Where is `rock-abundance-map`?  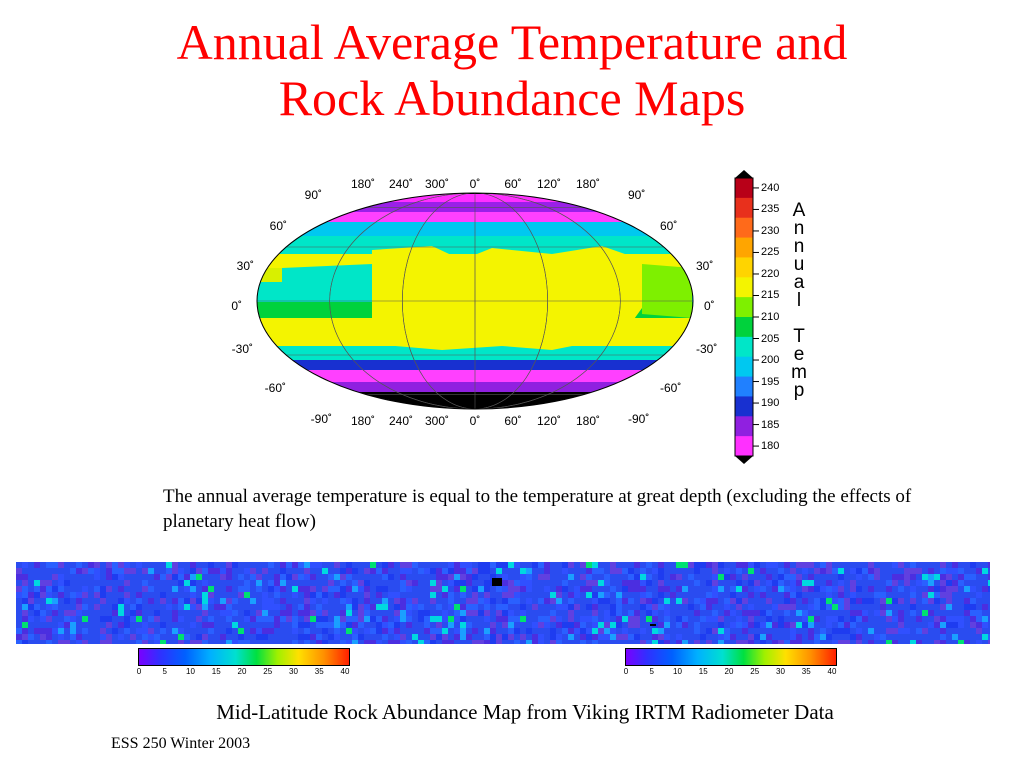 rock-abundance-map is located at coordinates (503, 603).